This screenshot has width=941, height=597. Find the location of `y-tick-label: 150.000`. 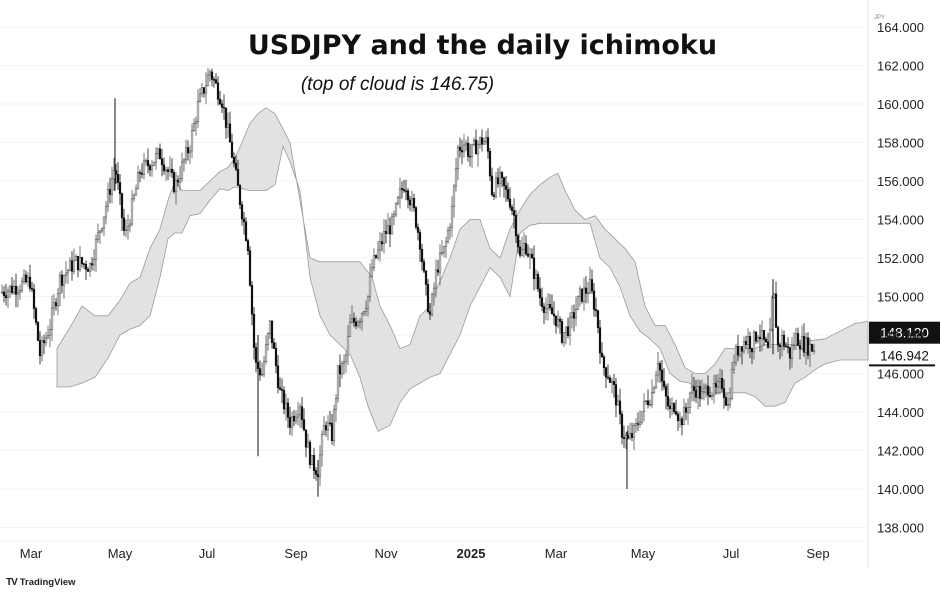

y-tick-label: 150.000 is located at coordinates (900, 297).